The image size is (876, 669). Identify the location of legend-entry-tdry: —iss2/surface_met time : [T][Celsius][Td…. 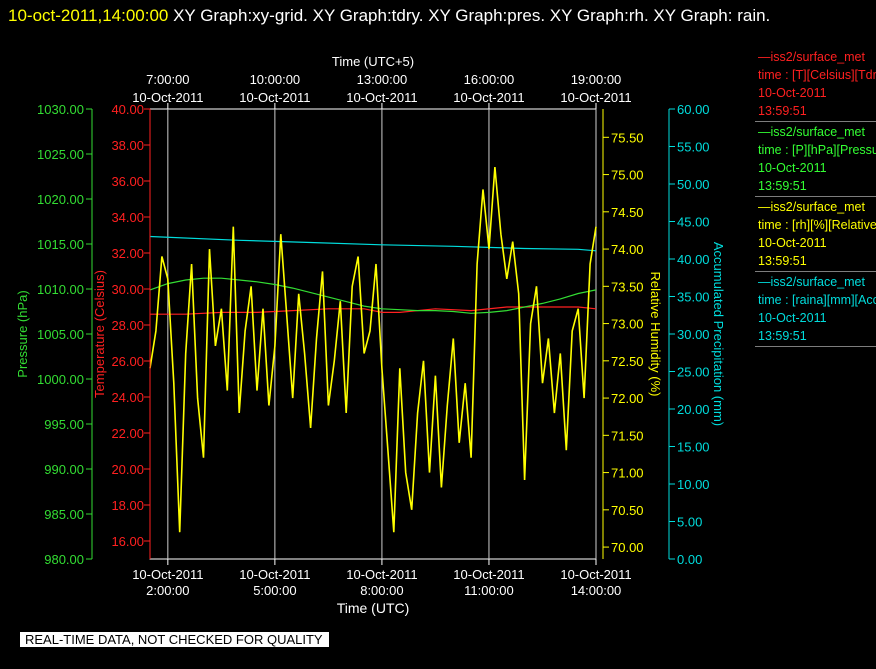
(815, 85).